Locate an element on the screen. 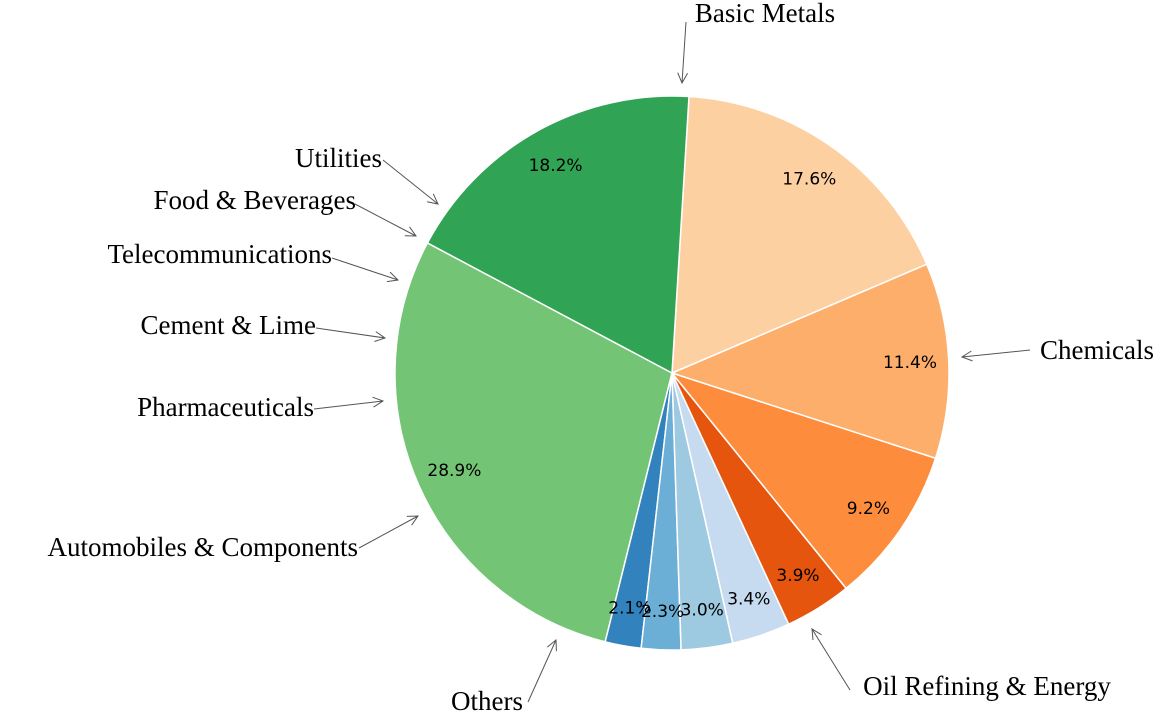 Image resolution: width=1163 pixels, height=720 pixels. slice-basic-metals is located at coordinates (533, 442).